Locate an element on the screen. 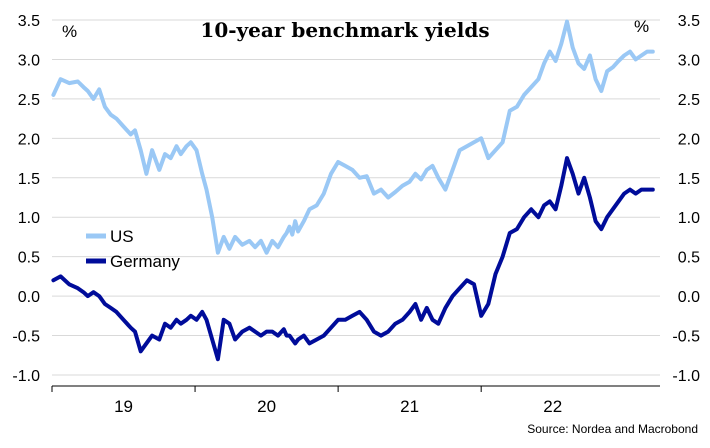 The image size is (710, 448). y-tick-label-left: -0.5 is located at coordinates (26, 337).